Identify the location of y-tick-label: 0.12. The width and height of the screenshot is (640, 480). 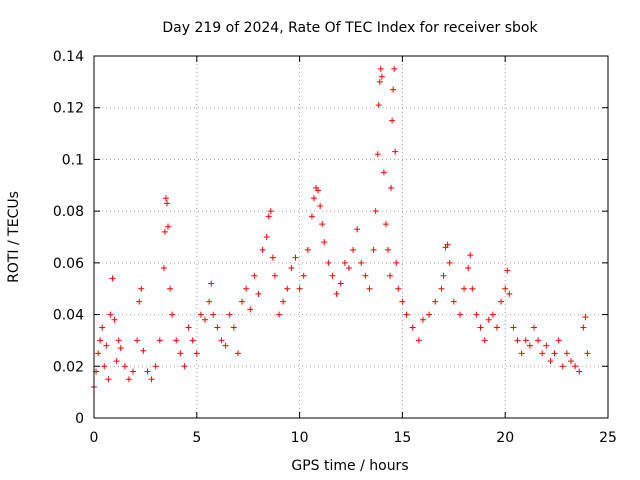
(68, 109).